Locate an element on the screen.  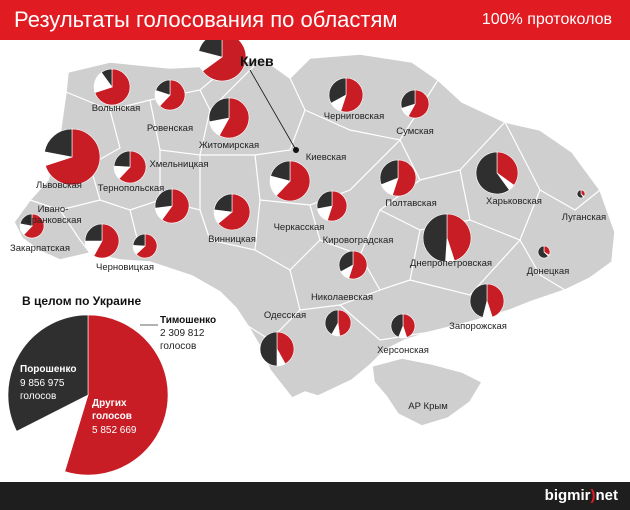
label-chernihiv: Черниговская is located at coordinates (354, 116).